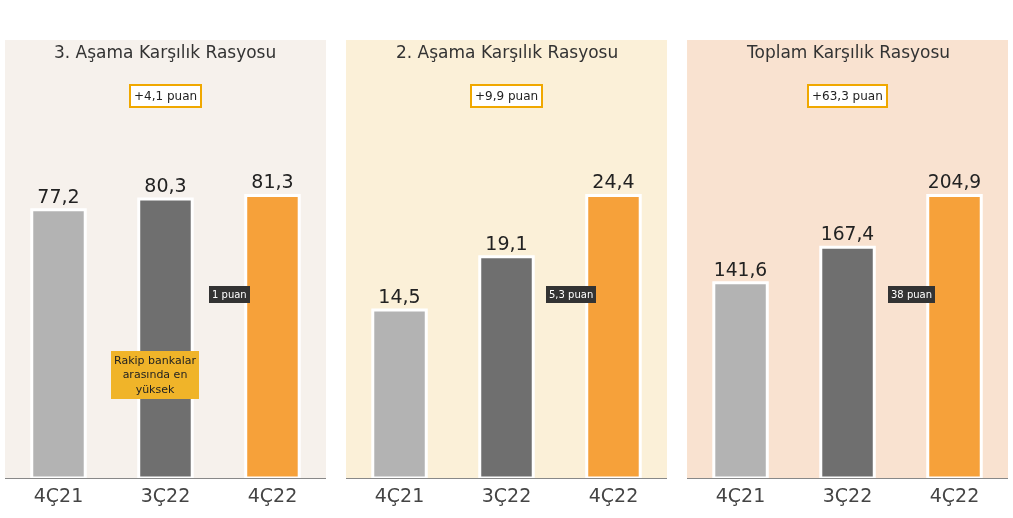 Image resolution: width=1013 pixels, height=518 pixels. Describe the element at coordinates (399, 296) in the screenshot. I see `data-label: 14,5` at that location.